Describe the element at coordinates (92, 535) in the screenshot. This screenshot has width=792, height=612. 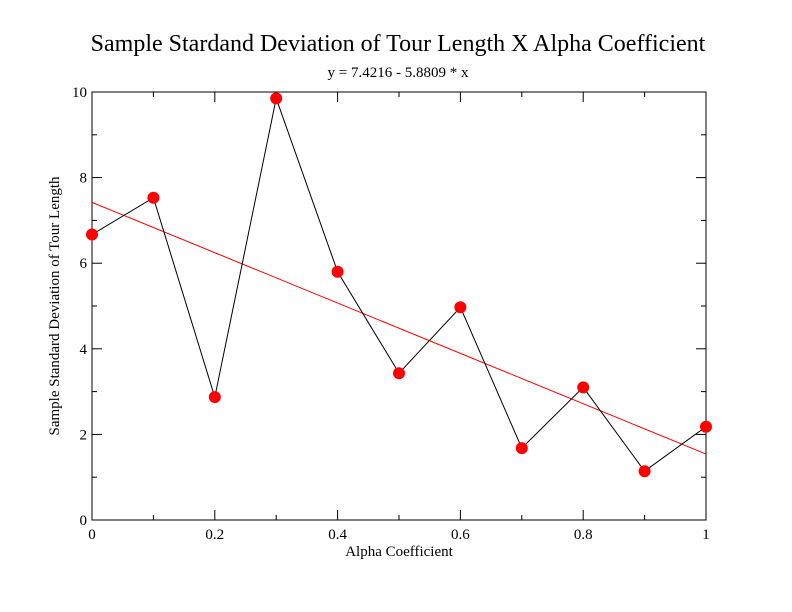
I see `x-tick-label: 0` at that location.